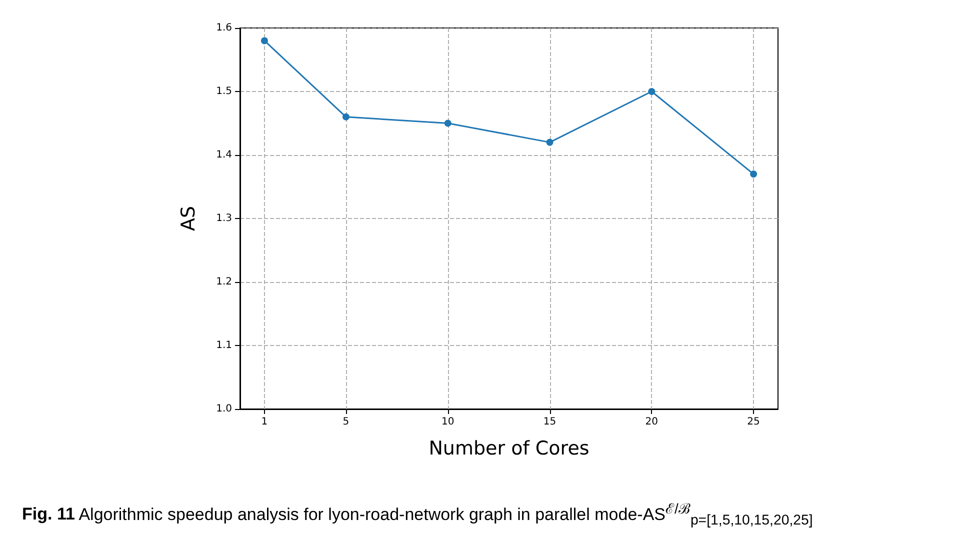  I want to click on y-tick-label: 1.3, so click(224, 218).